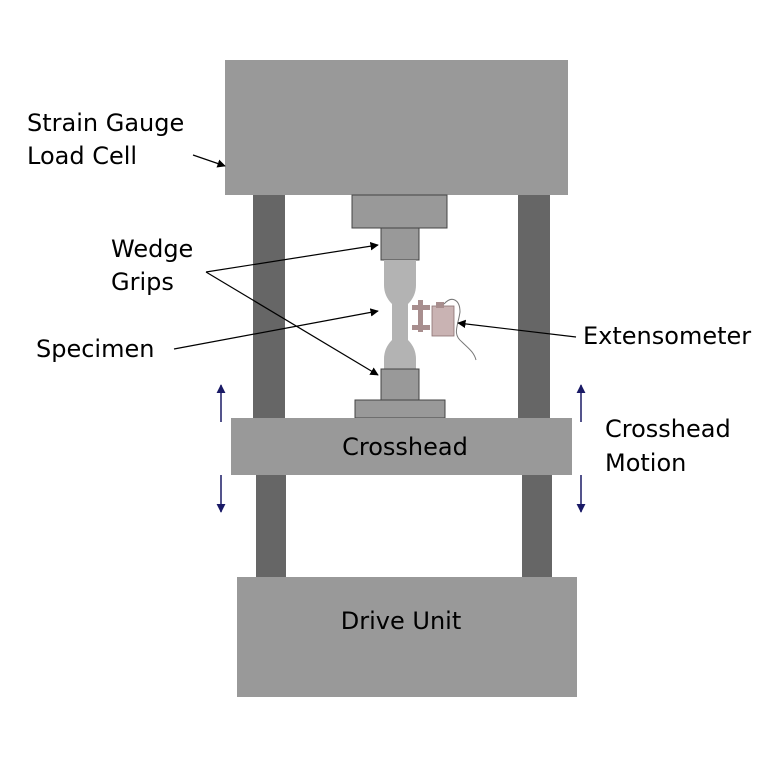 The image size is (768, 766). What do you see at coordinates (292, 257) in the screenshot?
I see `wedge-grips-leader-upper` at bounding box center [292, 257].